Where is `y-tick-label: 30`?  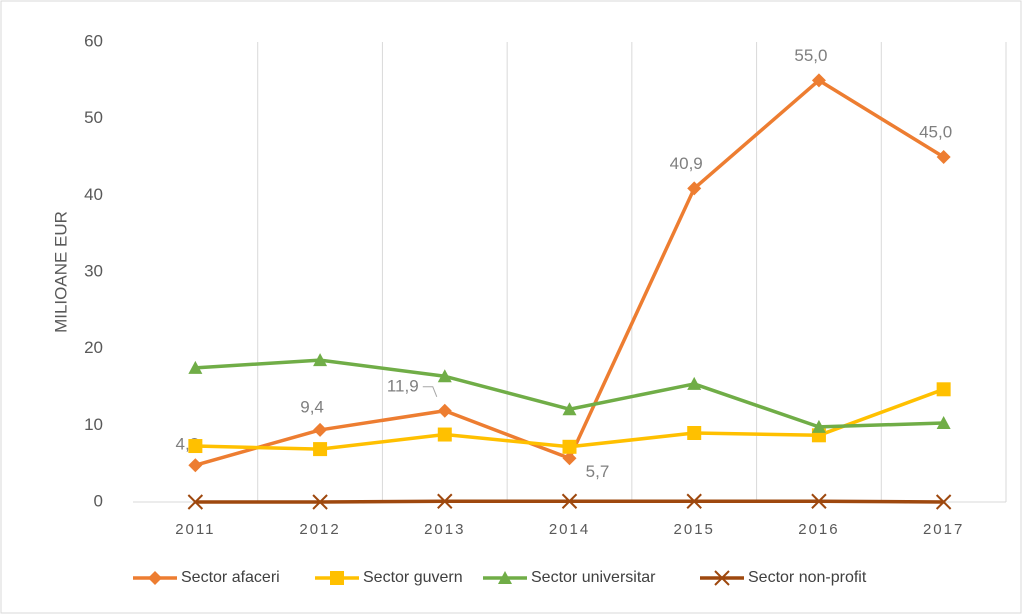
y-tick-label: 30 is located at coordinates (93, 270).